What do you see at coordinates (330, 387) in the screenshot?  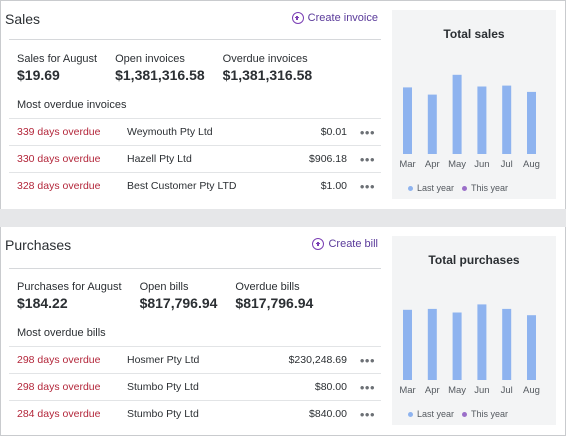 I see `amount: $80.00` at bounding box center [330, 387].